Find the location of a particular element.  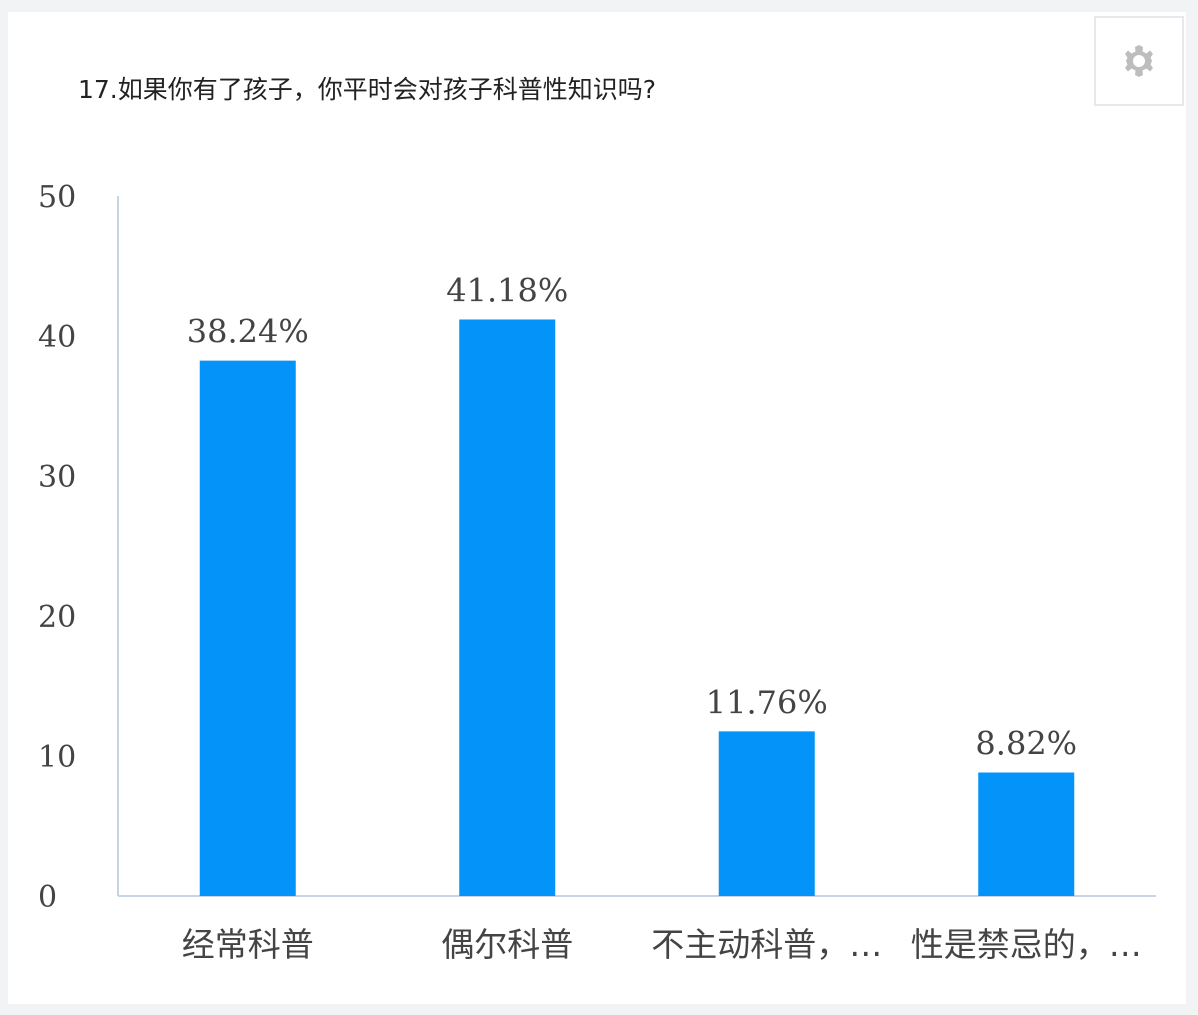

y-tick-label: 40 is located at coordinates (57, 337).